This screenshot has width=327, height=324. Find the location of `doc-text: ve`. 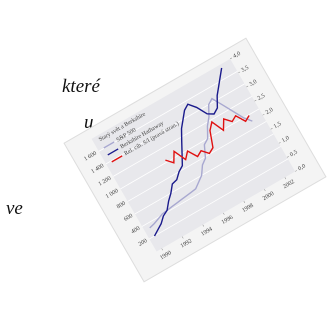

doc-text: ve is located at coordinates (14, 208).